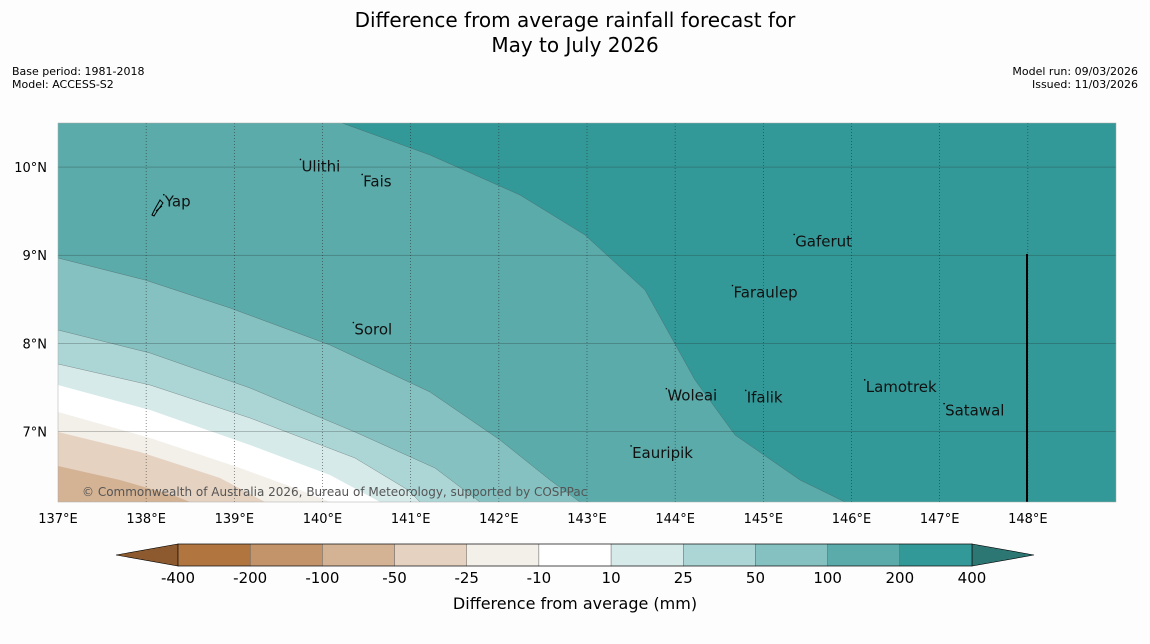 This screenshot has width=1150, height=644. What do you see at coordinates (63, 84) in the screenshot?
I see `model-text: Model: ACCESS-S2` at bounding box center [63, 84].